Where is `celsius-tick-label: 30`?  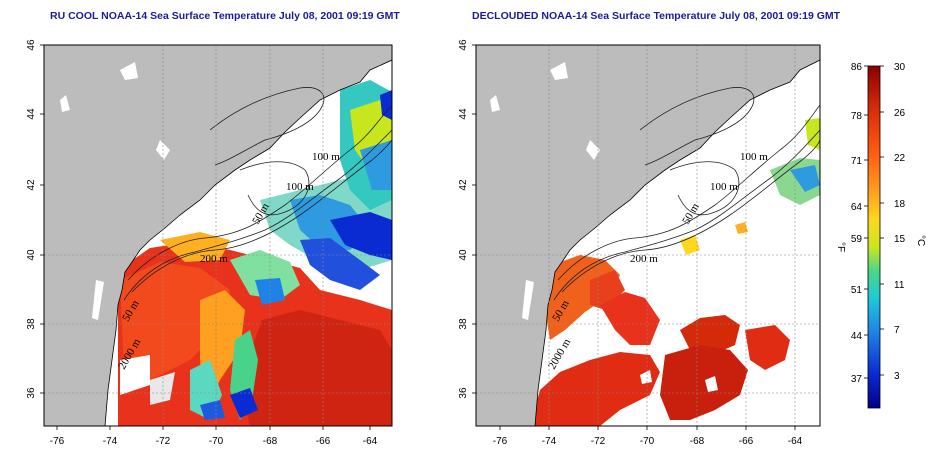 celsius-tick-label: 30 is located at coordinates (900, 67).